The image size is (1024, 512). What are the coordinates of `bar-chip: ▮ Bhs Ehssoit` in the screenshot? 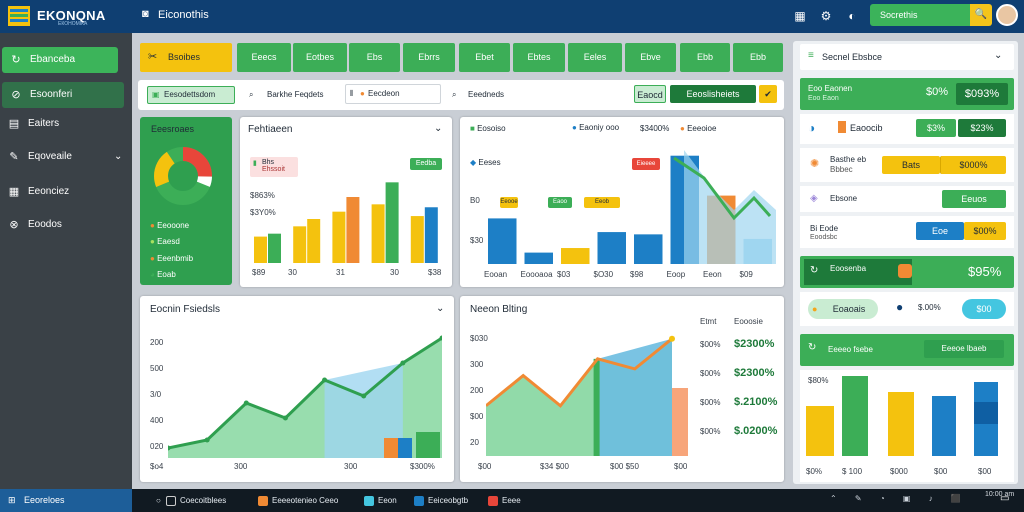 It's located at (274, 167).